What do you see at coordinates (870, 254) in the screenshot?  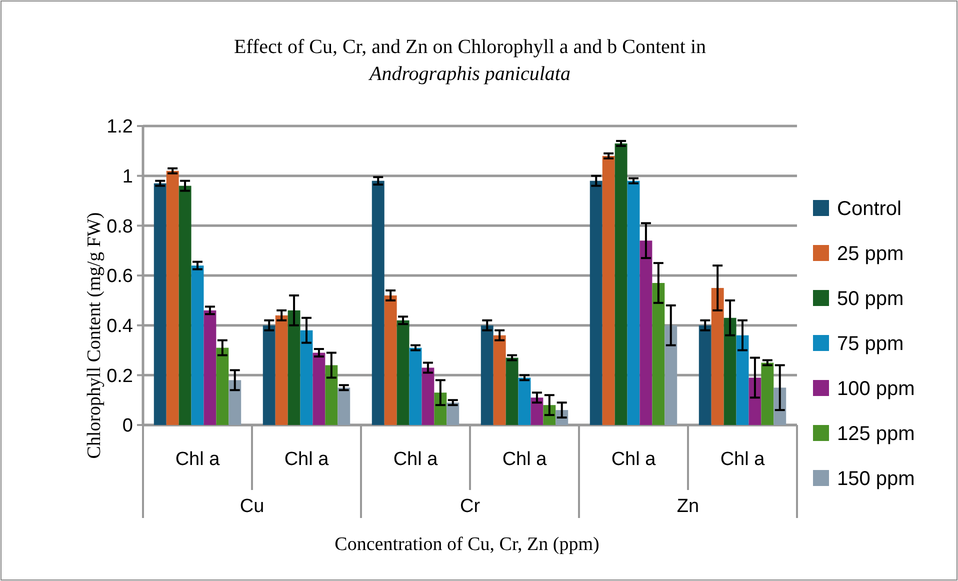 I see `legend-label: 25 ppm` at bounding box center [870, 254].